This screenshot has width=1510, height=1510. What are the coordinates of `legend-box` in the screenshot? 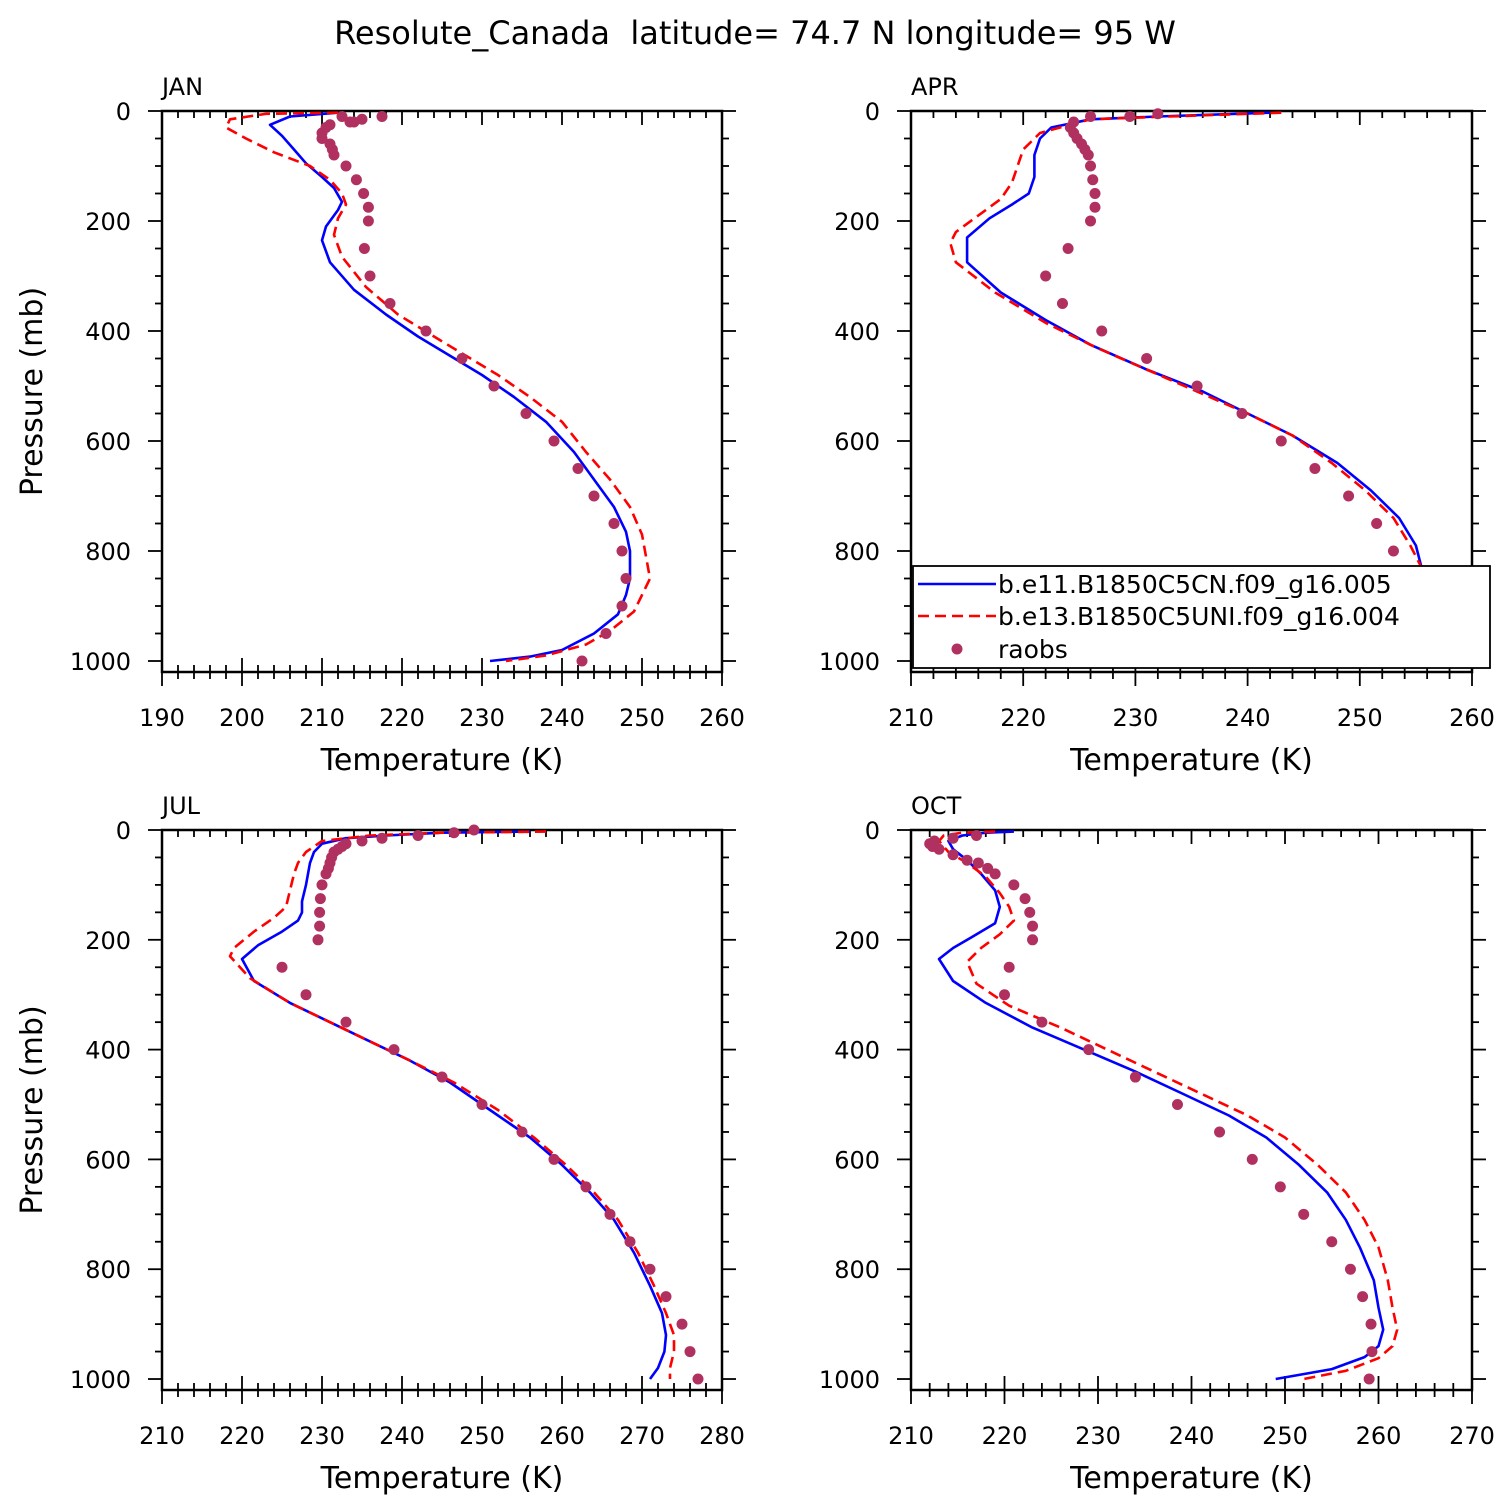 It's located at (1201, 617).